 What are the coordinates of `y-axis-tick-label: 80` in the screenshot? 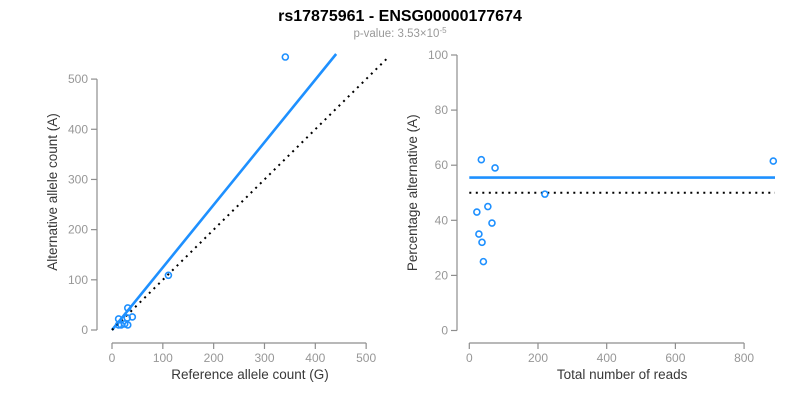 It's located at (442, 110).